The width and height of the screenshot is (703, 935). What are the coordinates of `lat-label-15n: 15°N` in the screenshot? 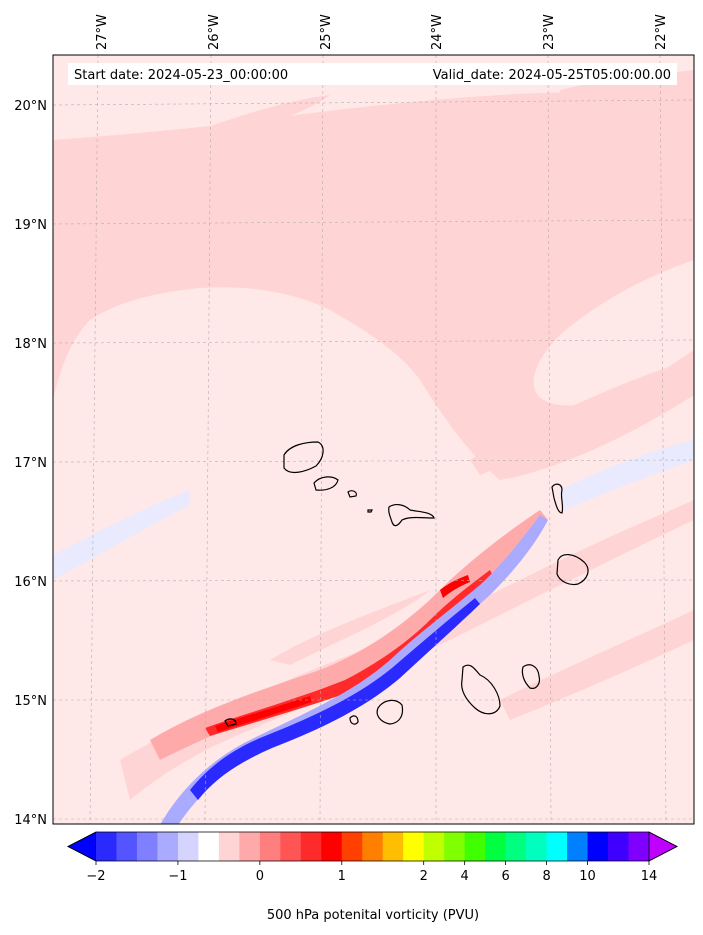 It's located at (30, 701).